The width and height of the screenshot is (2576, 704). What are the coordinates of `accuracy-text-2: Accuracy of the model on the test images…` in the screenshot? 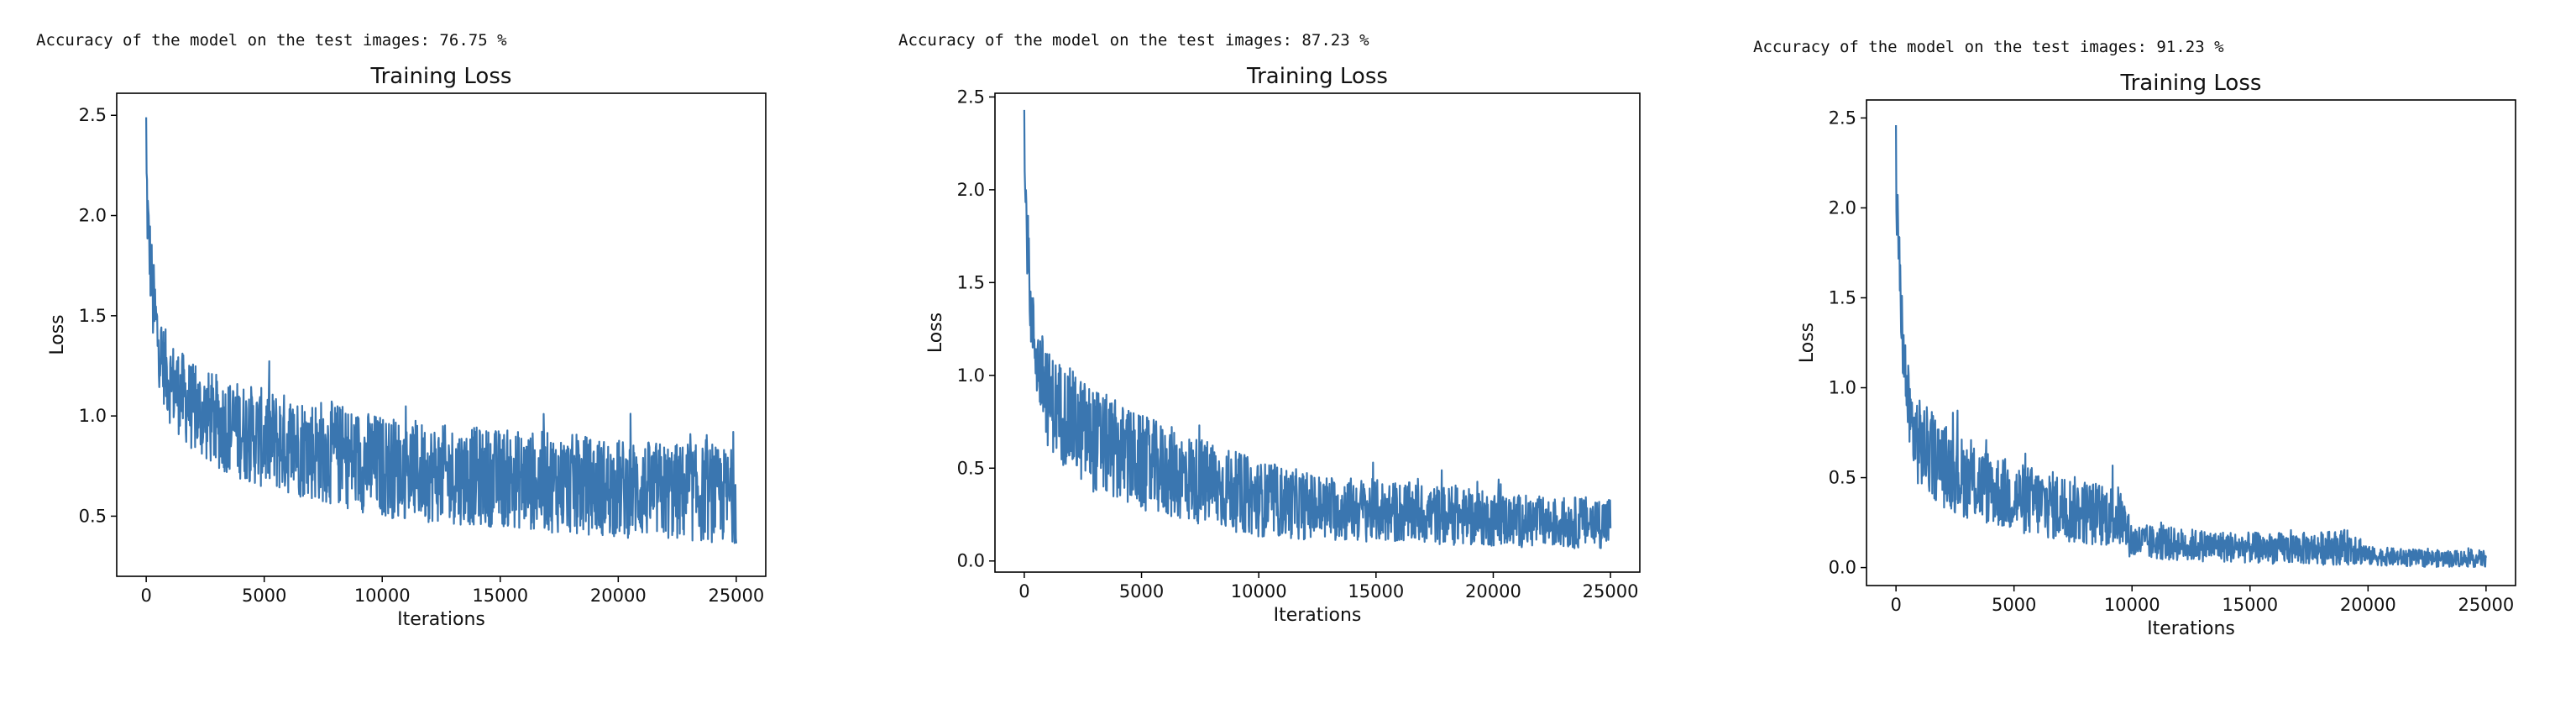 It's located at (1133, 40).